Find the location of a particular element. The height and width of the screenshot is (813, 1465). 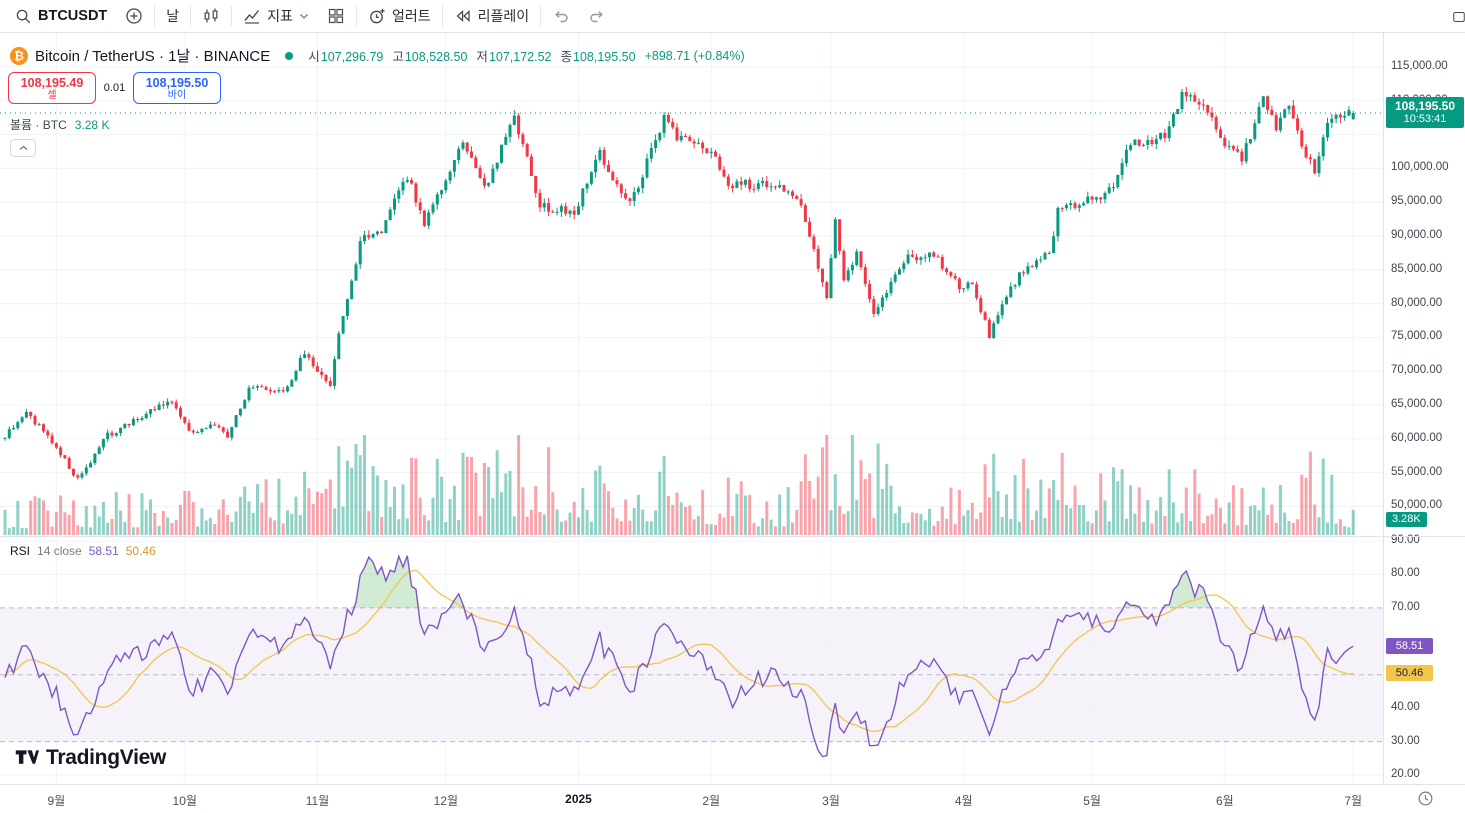

bitcoin-icon: ₿ is located at coordinates (19, 55).